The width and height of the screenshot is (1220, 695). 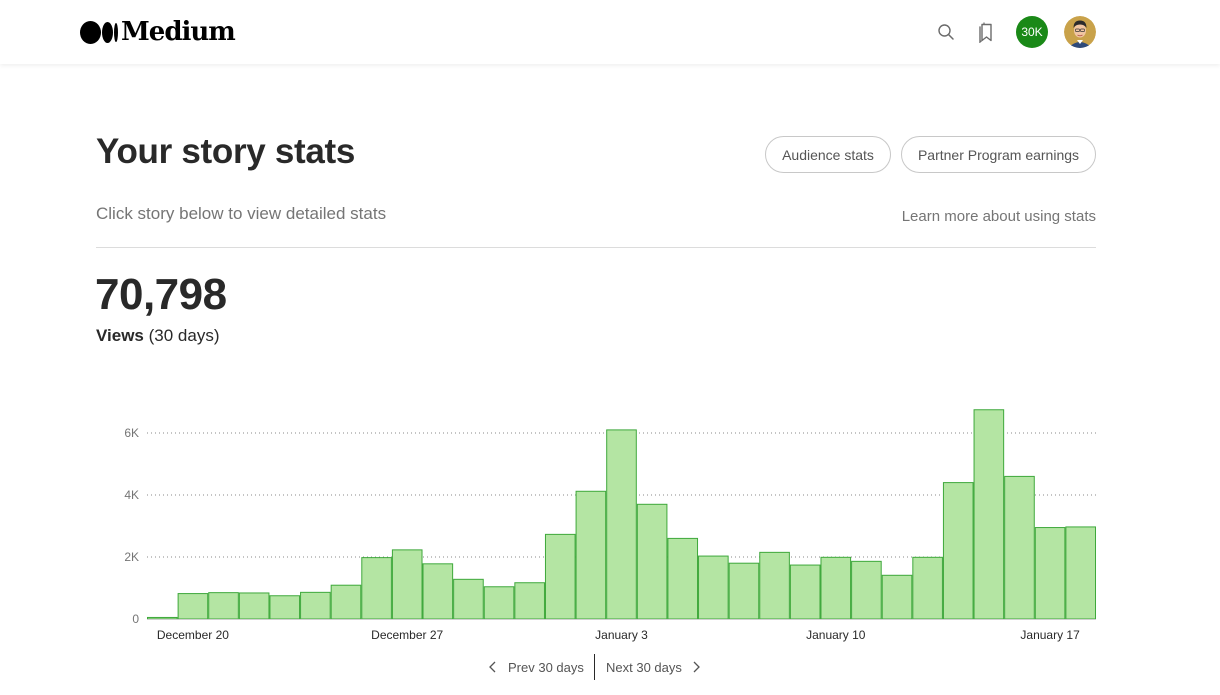 I want to click on next-30-days-button: Next 30 days, so click(x=655, y=667).